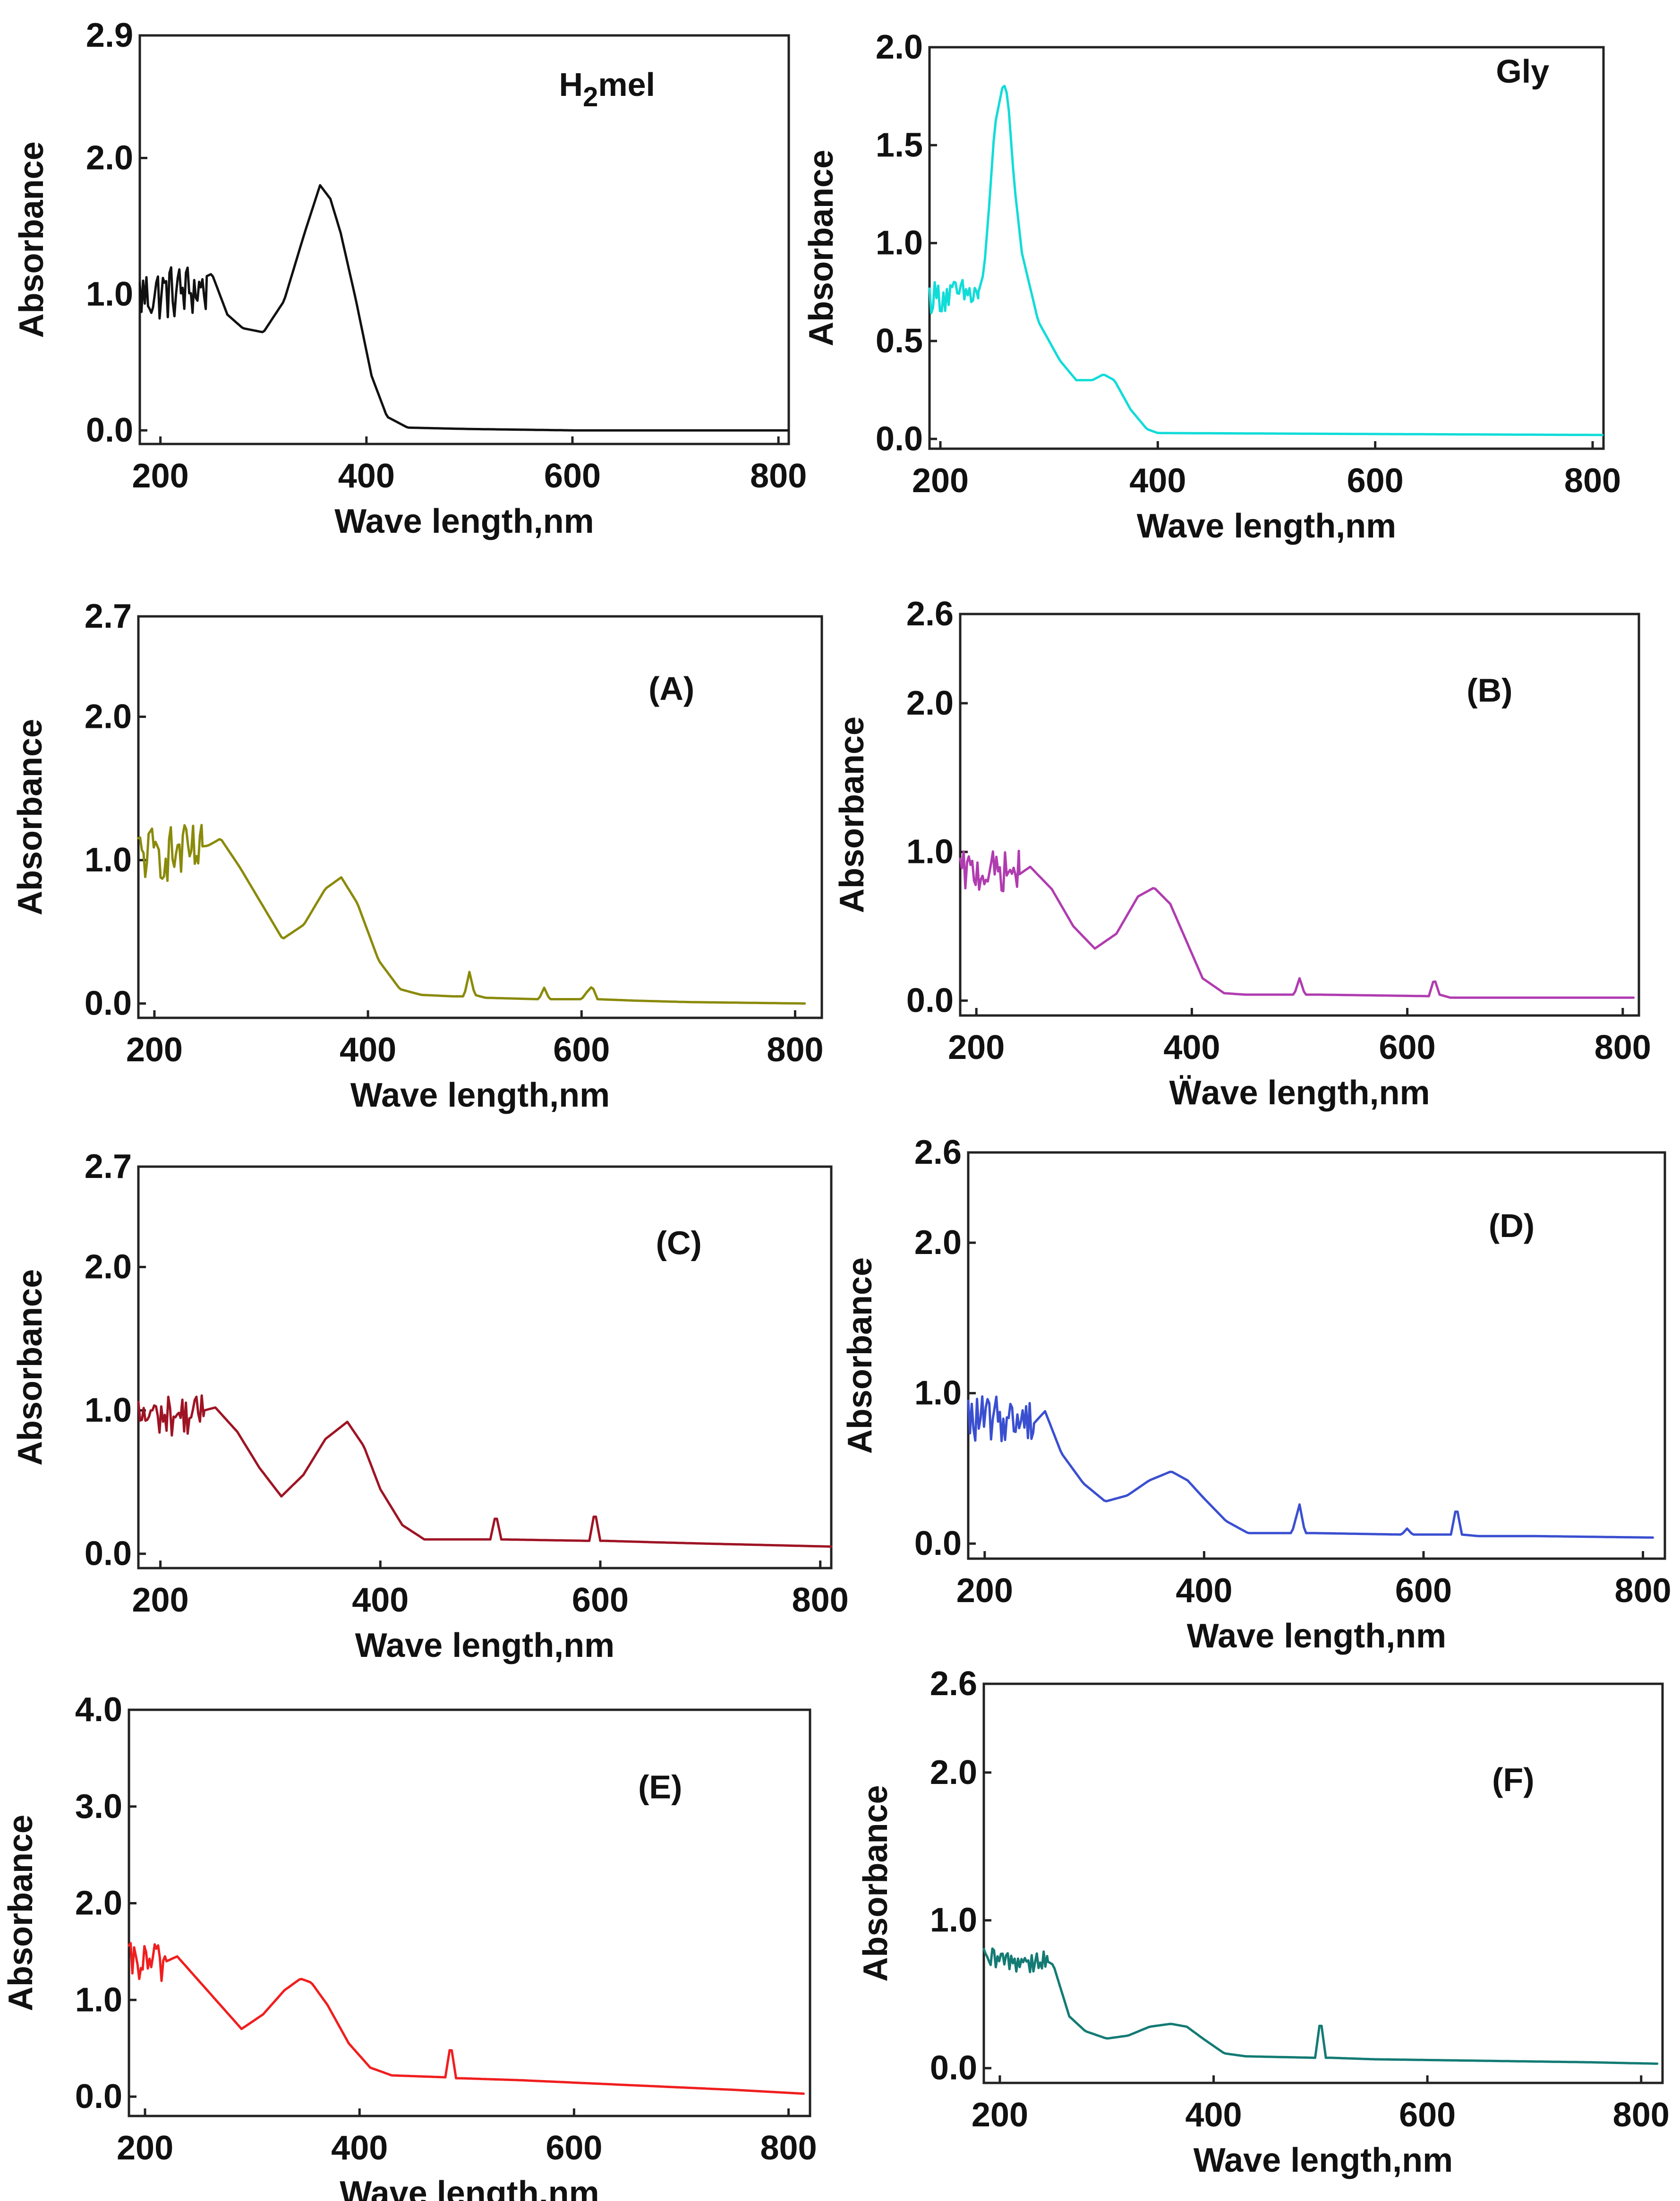 The height and width of the screenshot is (2201, 1680). Describe the element at coordinates (98, 1710) in the screenshot. I see `y-tick-label: 4.0` at that location.